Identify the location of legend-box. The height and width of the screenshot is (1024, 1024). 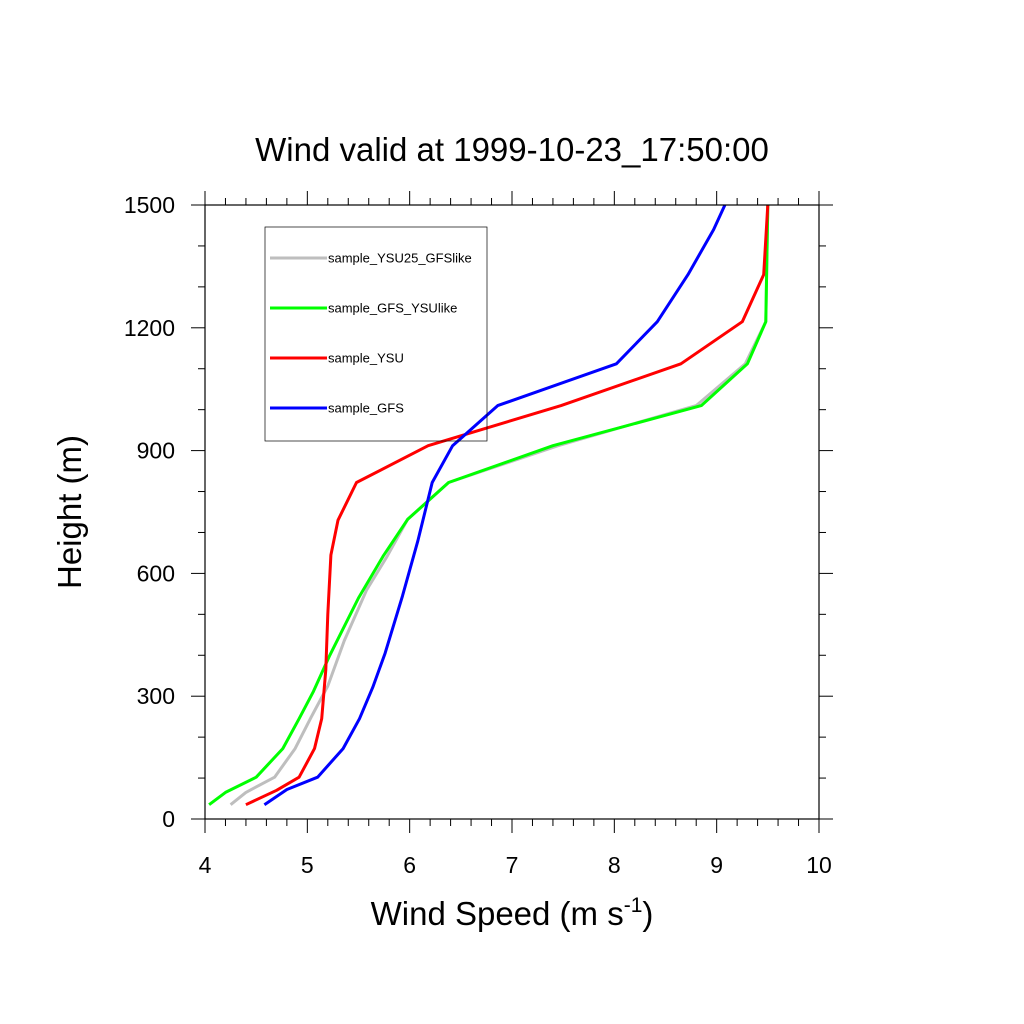
(376, 334).